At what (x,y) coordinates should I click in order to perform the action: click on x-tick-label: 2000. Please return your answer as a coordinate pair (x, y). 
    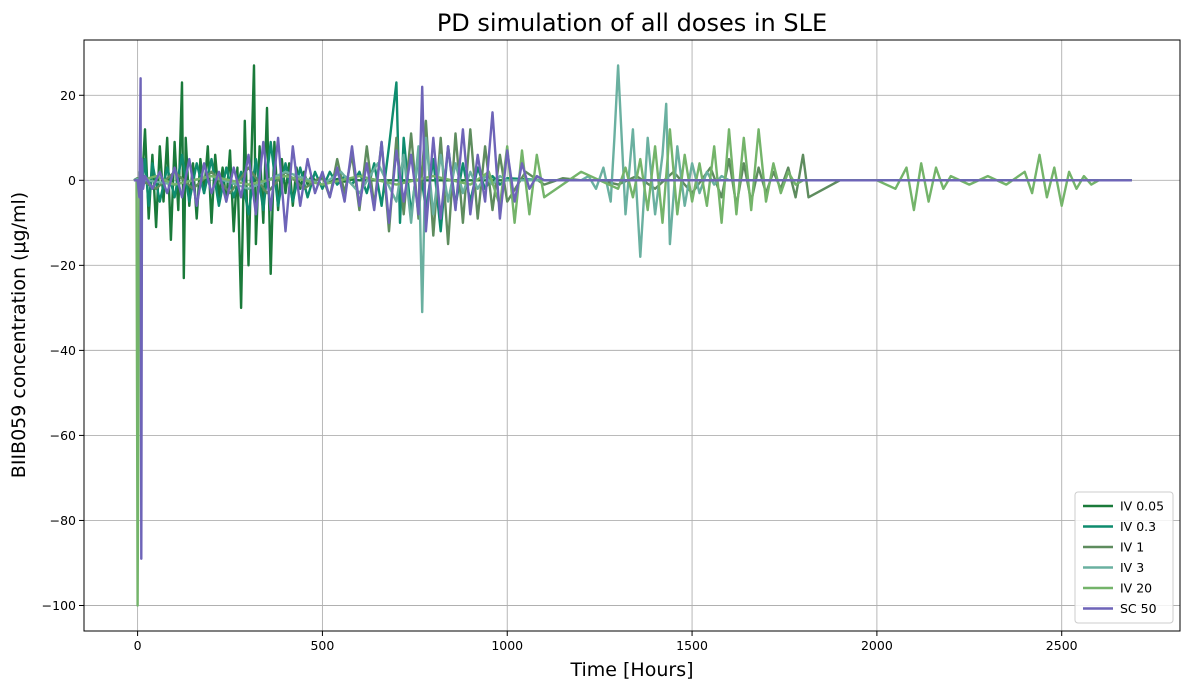
    Looking at the image, I should click on (877, 645).